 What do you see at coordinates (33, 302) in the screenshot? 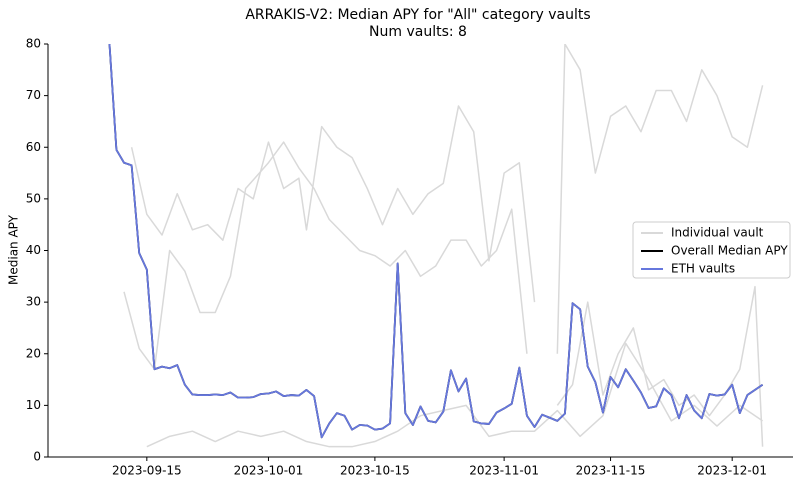
I see `y-tick-label: 30` at bounding box center [33, 302].